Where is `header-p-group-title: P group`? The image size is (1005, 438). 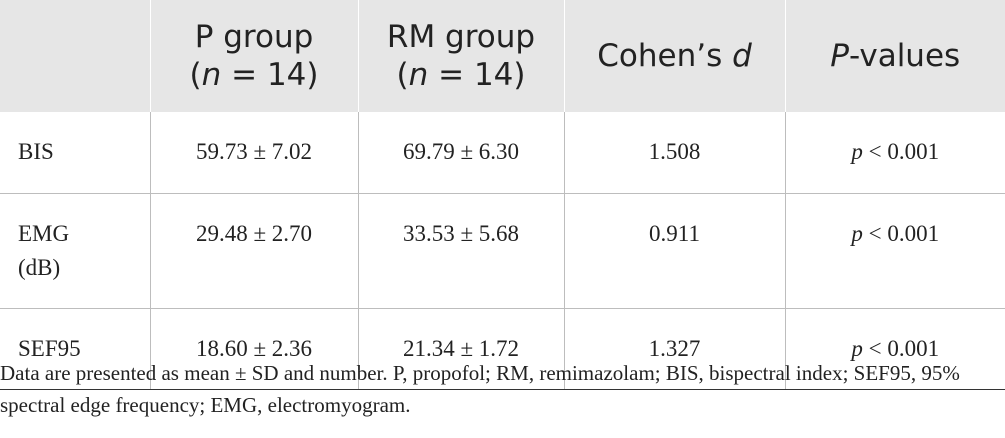
header-p-group-title: P group is located at coordinates (254, 37).